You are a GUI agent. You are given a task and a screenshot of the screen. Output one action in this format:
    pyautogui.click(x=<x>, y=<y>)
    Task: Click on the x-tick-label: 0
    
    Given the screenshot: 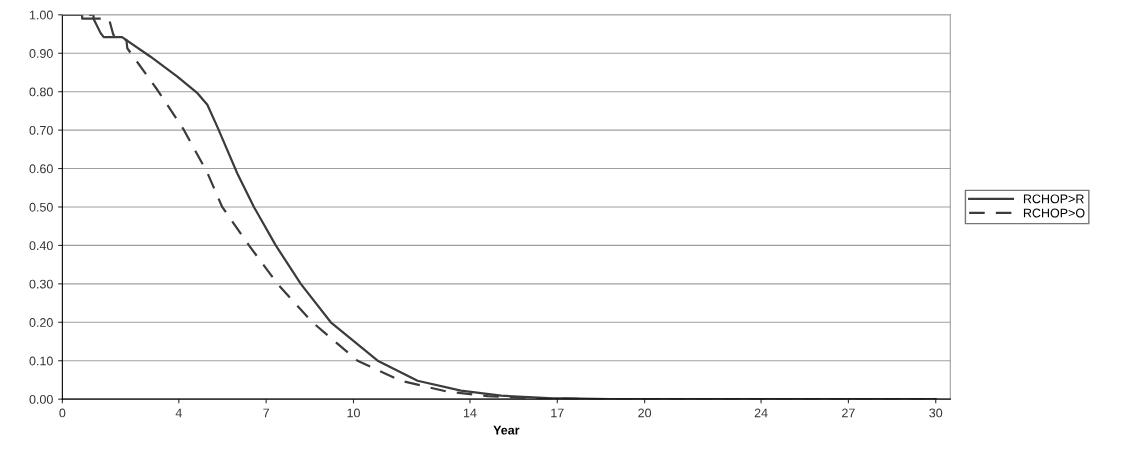 What is the action you would take?
    pyautogui.click(x=62, y=413)
    